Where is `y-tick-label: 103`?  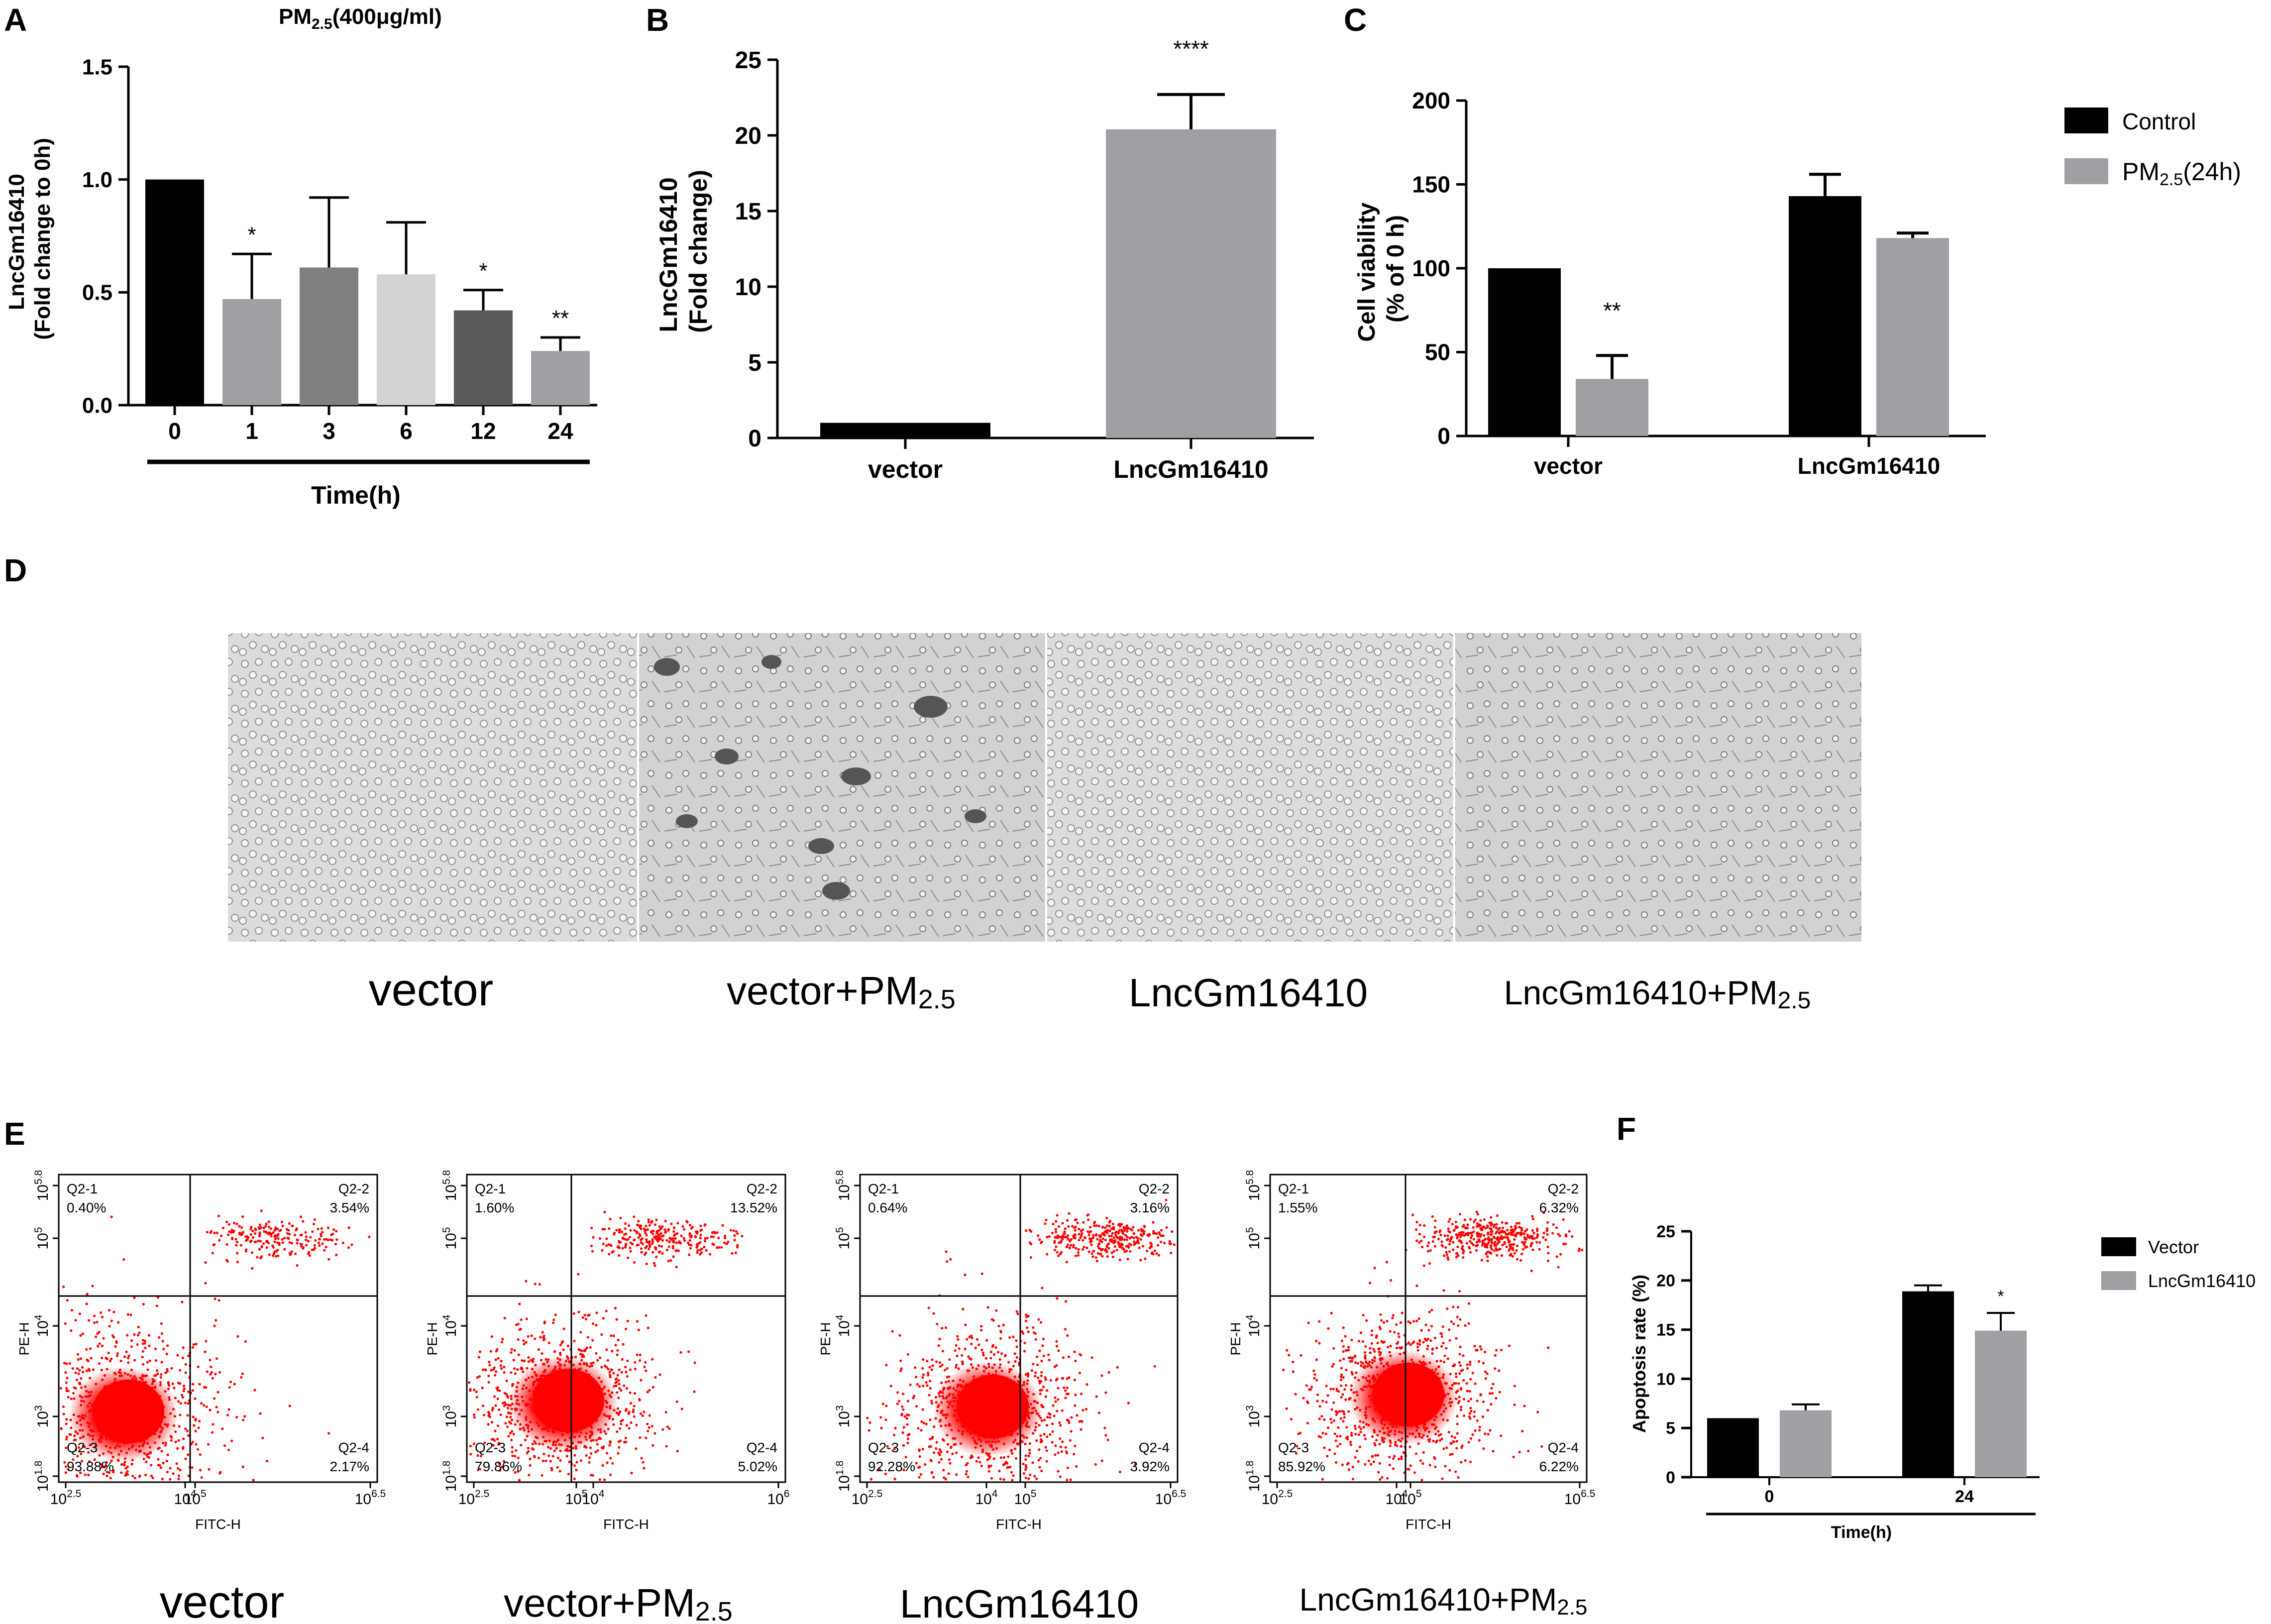
y-tick-label: 103 is located at coordinates (1254, 1416).